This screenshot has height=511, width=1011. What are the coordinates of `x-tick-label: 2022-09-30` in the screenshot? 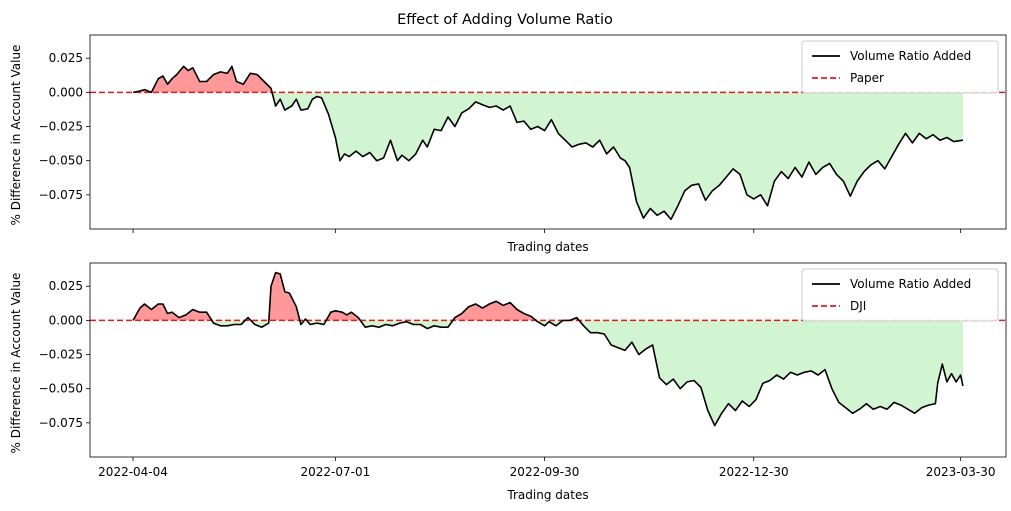 It's located at (545, 472).